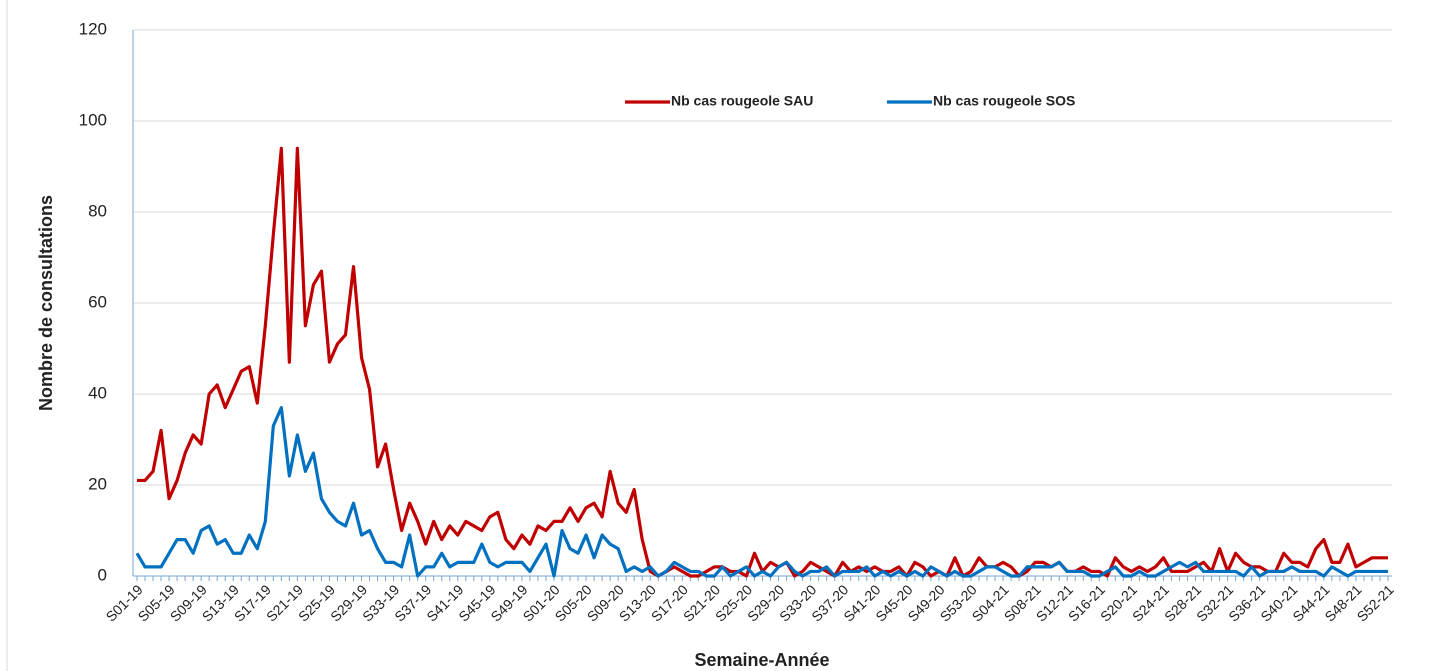 The width and height of the screenshot is (1437, 671). I want to click on y-tick-label: 80, so click(97, 210).